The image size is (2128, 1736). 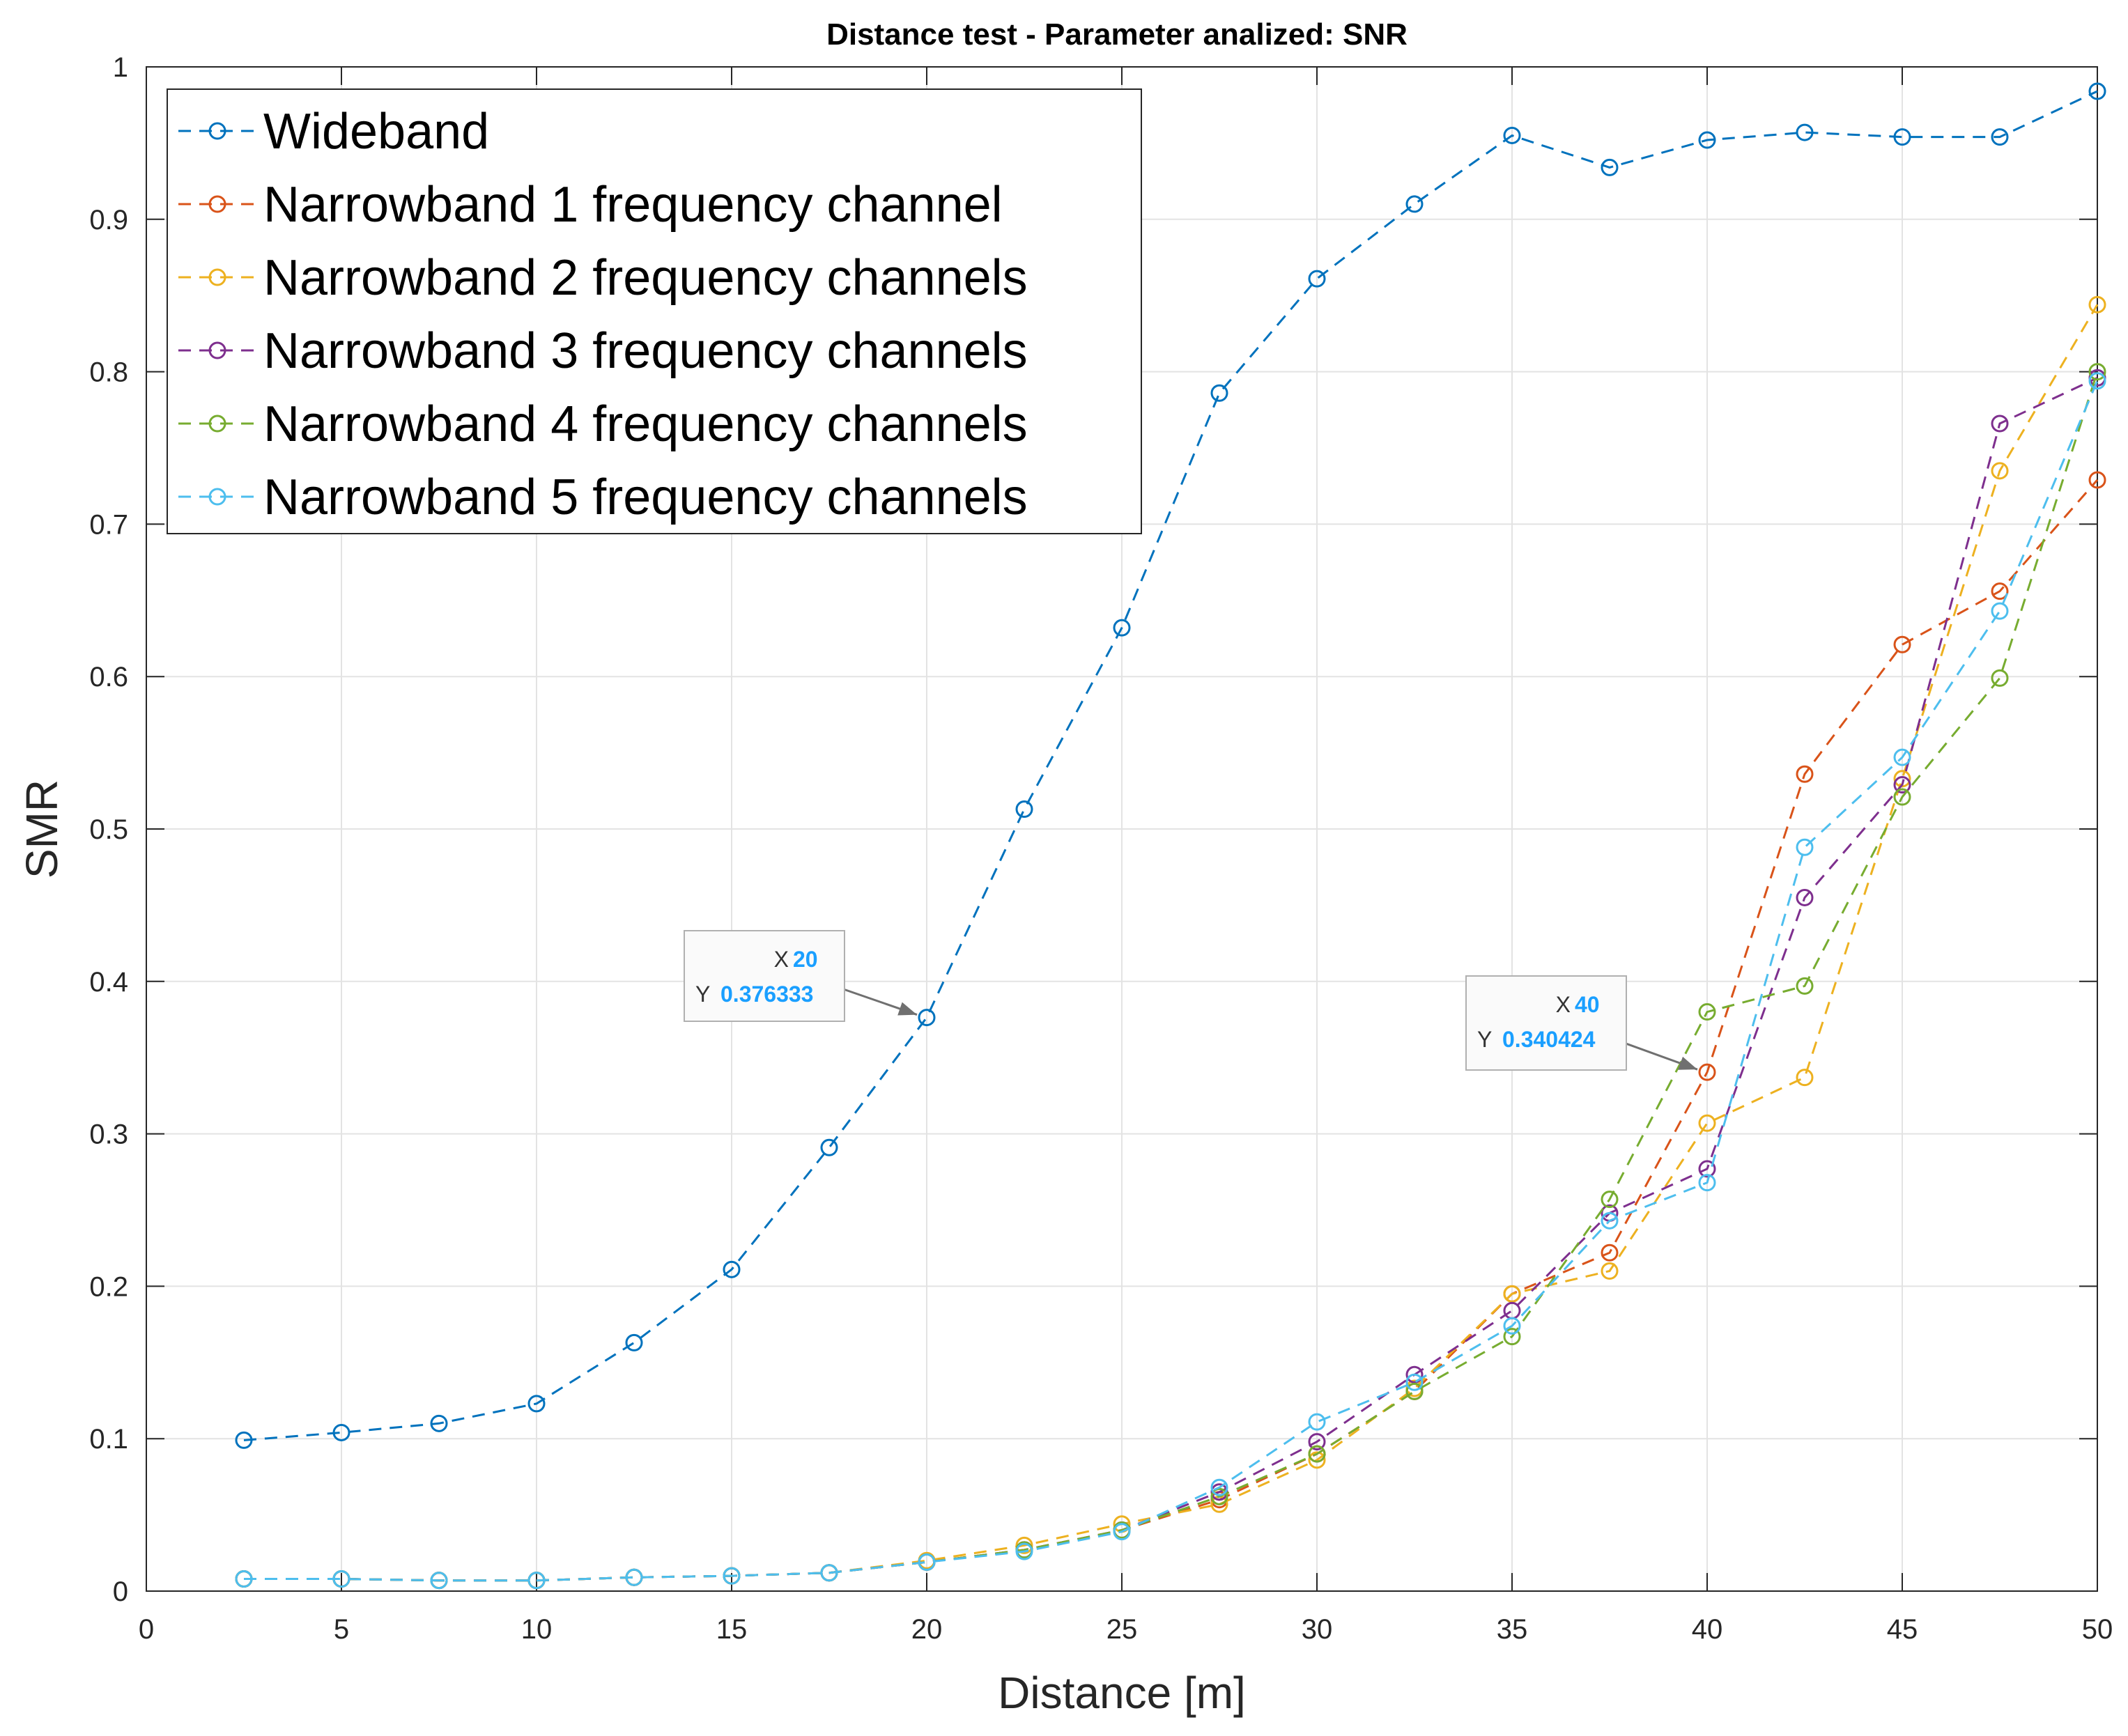 What do you see at coordinates (108, 373) in the screenshot?
I see `y-tick-label: 0.8` at bounding box center [108, 373].